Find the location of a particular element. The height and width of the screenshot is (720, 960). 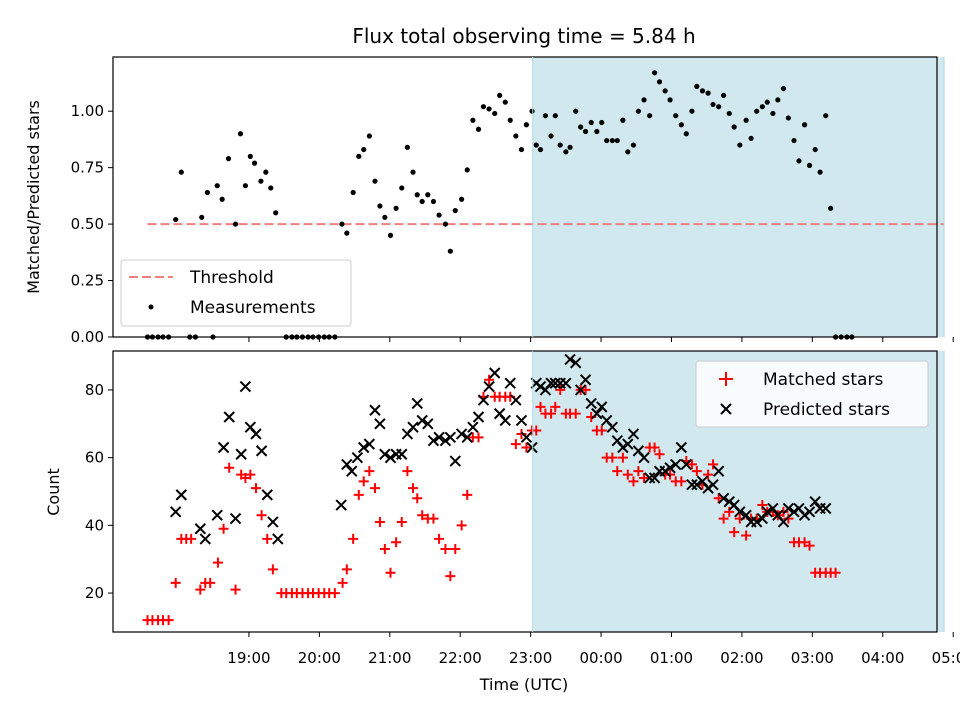

legend-matched-label: Matched stars is located at coordinates (823, 380).